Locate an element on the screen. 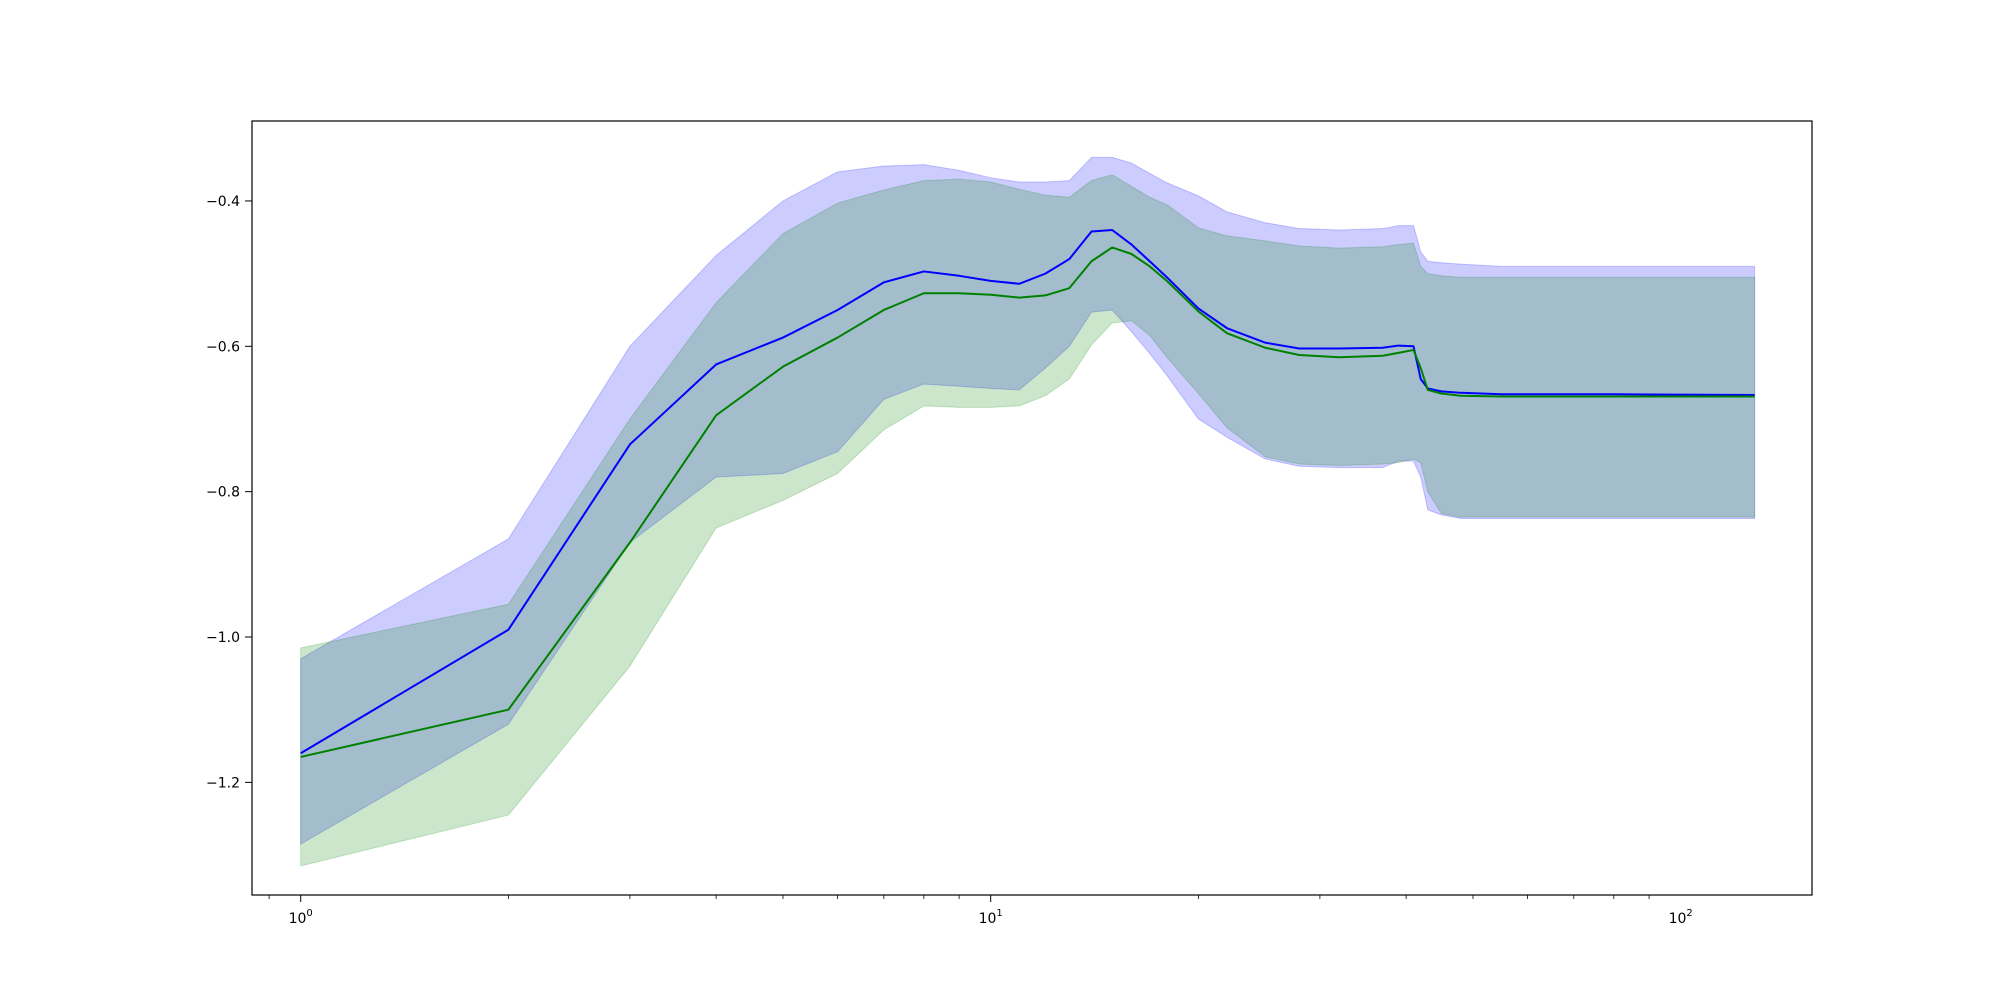  x-tick-label: 10⁰ is located at coordinates (301, 917).